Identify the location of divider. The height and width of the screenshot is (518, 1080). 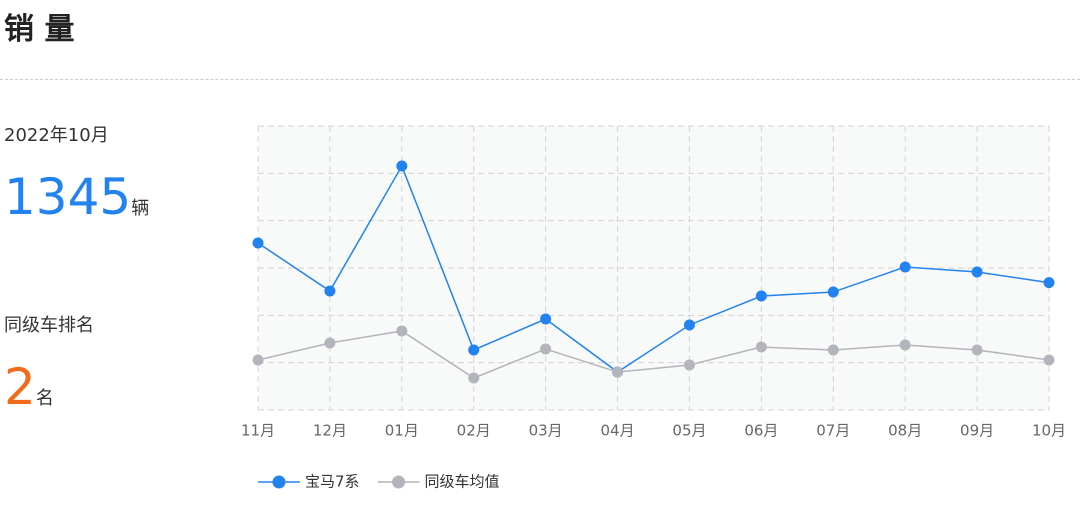
(540, 79).